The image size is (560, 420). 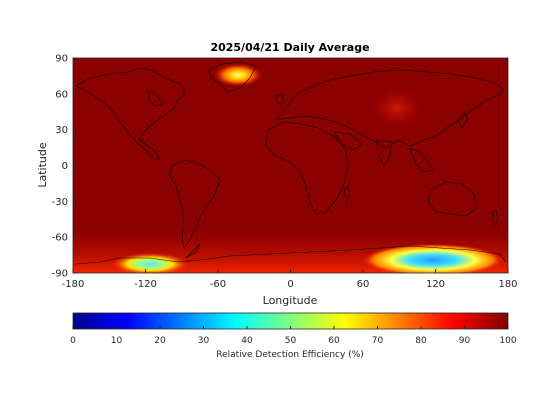 I want to click on australia-coastline, so click(x=452, y=199).